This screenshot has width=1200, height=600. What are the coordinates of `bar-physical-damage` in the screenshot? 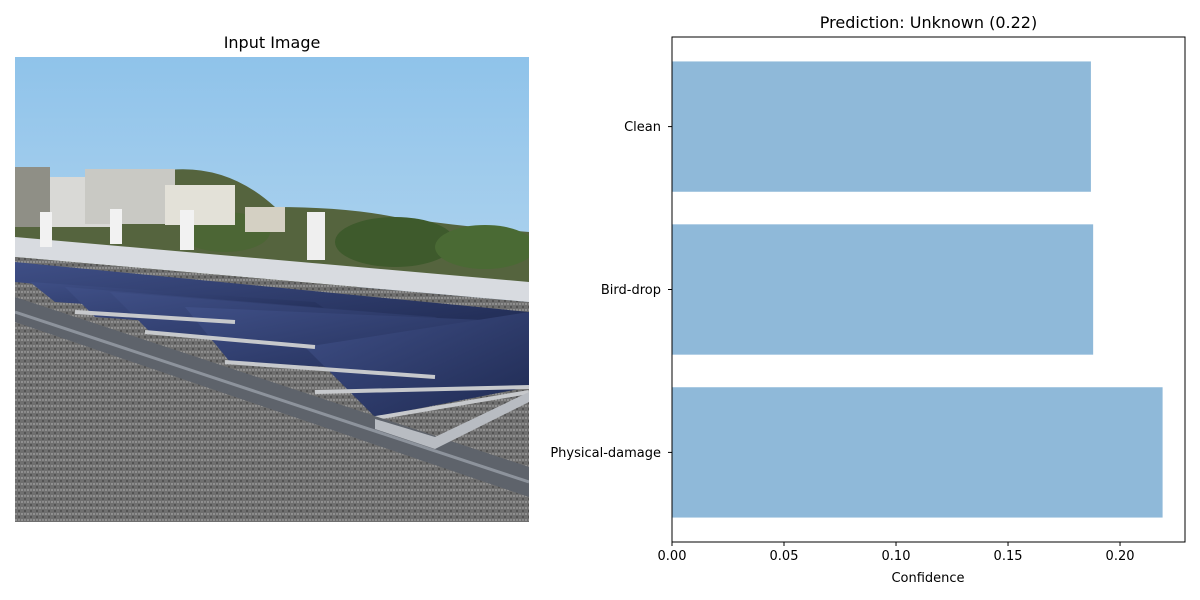 It's located at (917, 452).